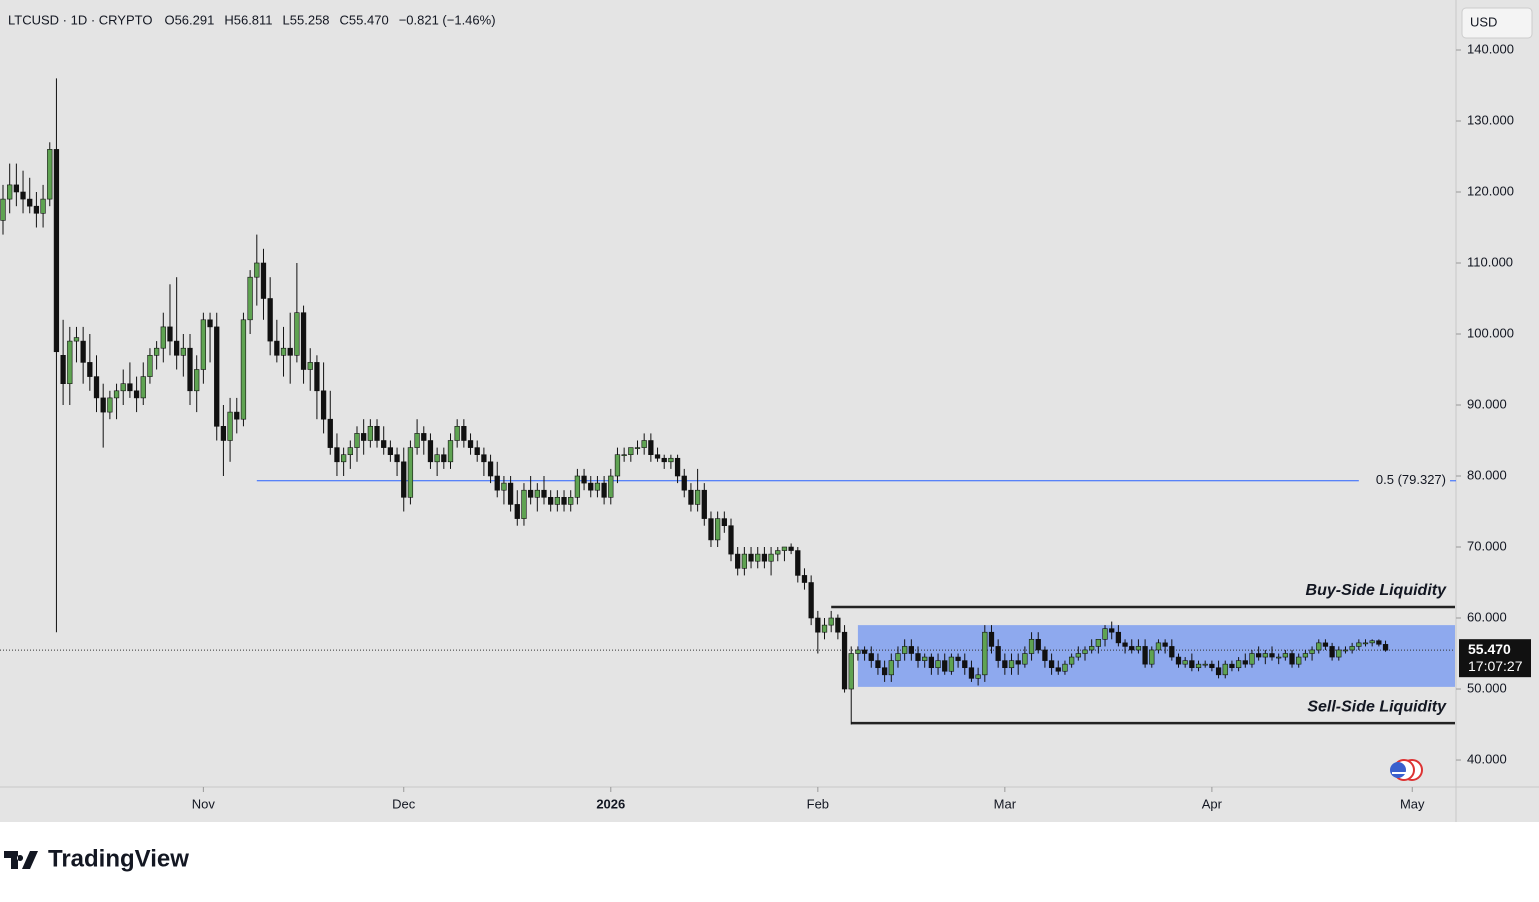 This screenshot has width=1539, height=902. What do you see at coordinates (1487, 687) in the screenshot?
I see `y-tick-label: 50.000` at bounding box center [1487, 687].